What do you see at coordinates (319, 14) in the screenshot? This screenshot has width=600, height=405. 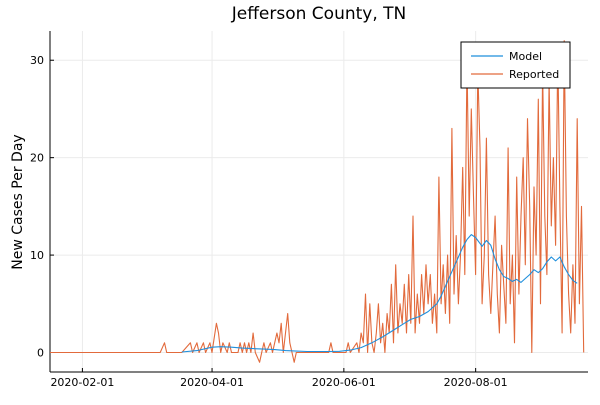 I see `chart-title: Jefferson County, TN` at bounding box center [319, 14].